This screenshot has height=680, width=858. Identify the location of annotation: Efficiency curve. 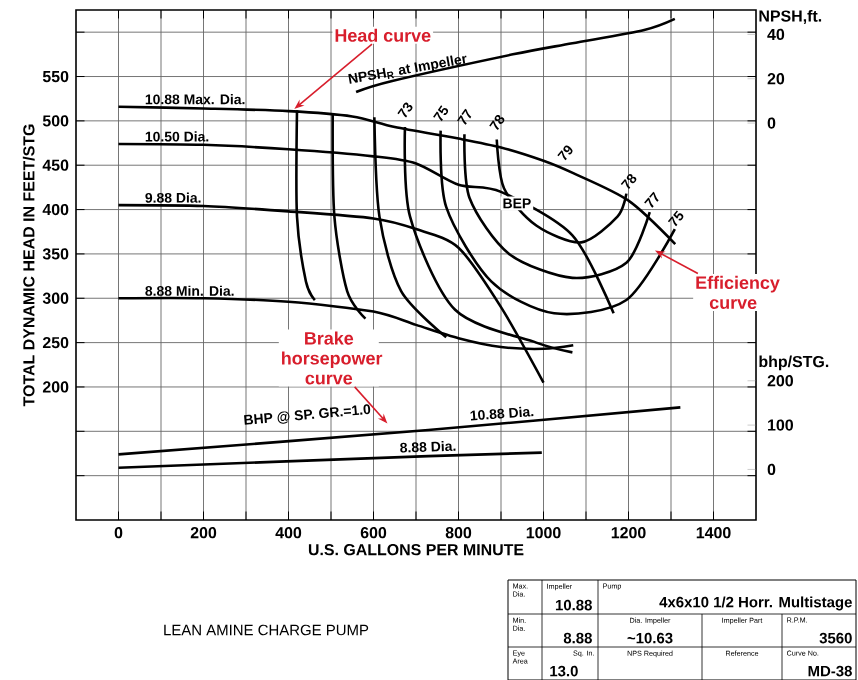
(738, 292).